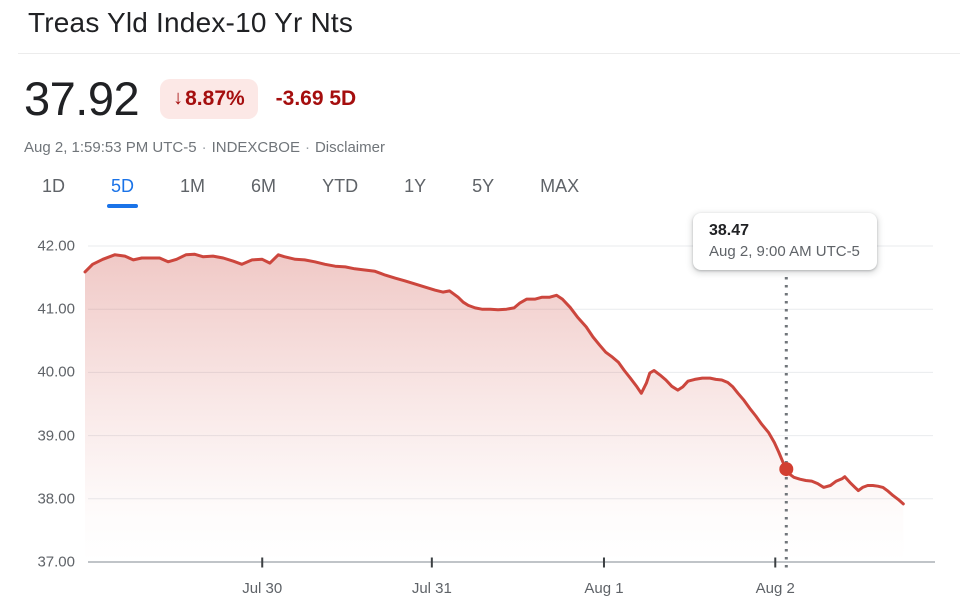 The image size is (960, 606). I want to click on arrow-down-icon: ↓, so click(178, 98).